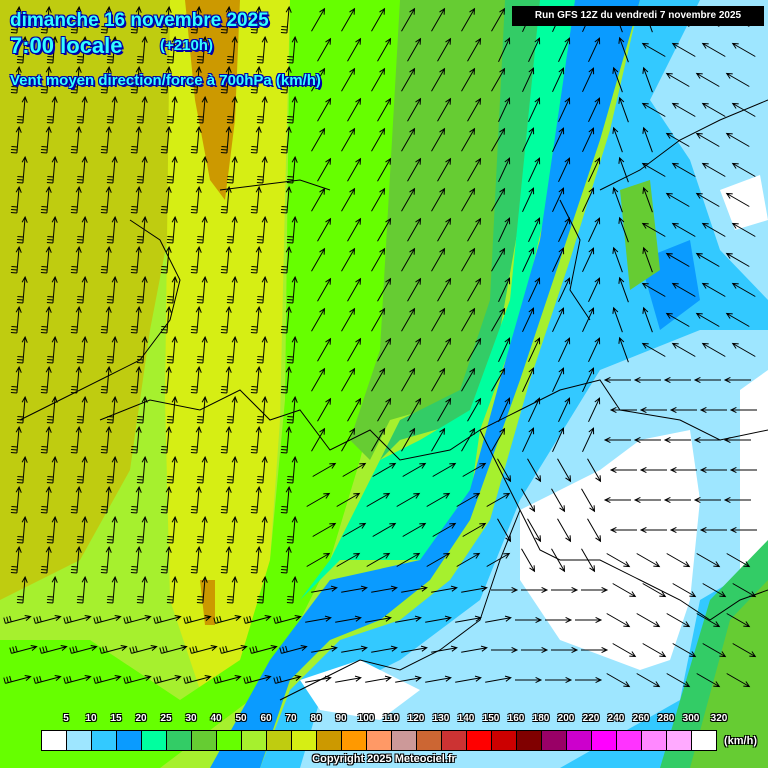 The width and height of the screenshot is (768, 768). I want to click on forecast-offset: (+210h), so click(186, 45).